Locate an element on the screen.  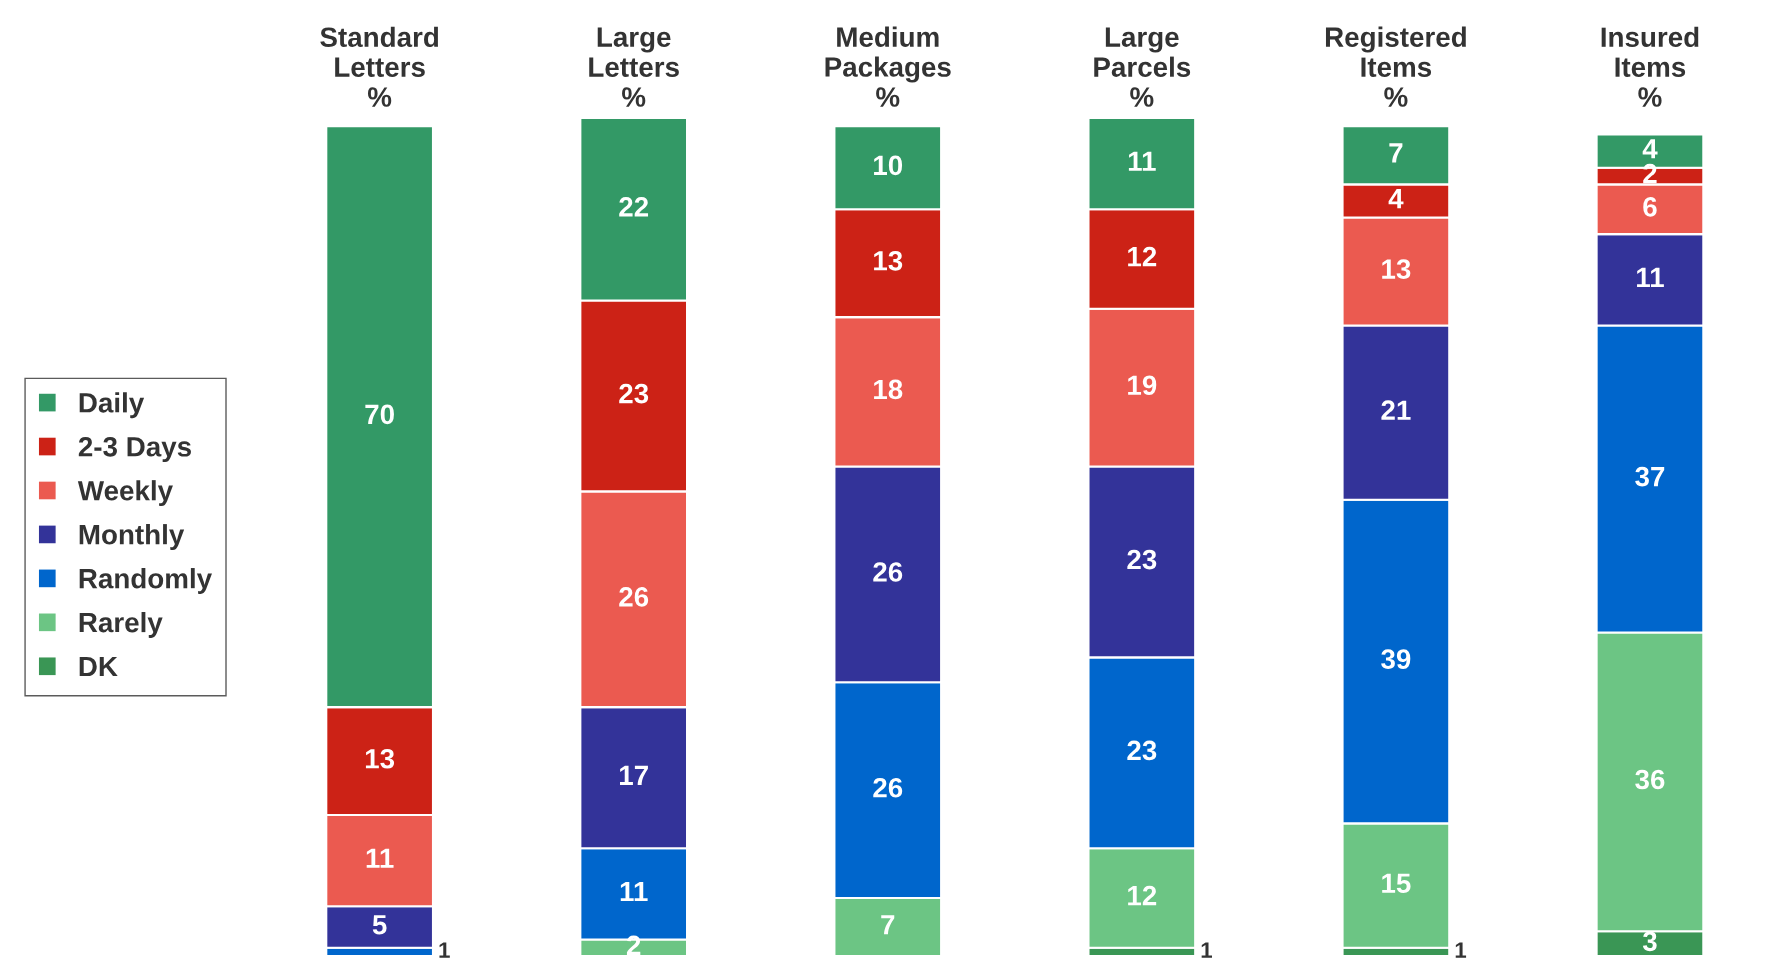
data-label: 37 is located at coordinates (1650, 476).